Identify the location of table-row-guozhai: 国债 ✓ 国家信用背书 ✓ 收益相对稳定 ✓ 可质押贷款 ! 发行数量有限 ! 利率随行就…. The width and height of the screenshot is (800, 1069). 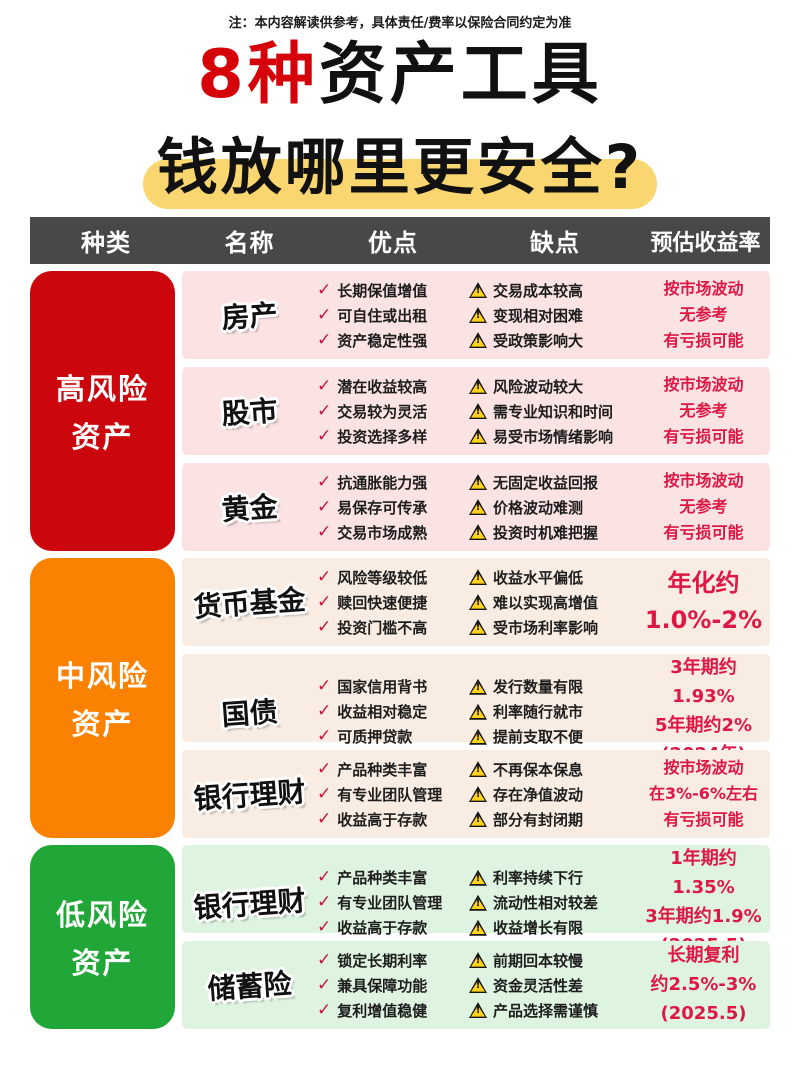
(476, 709).